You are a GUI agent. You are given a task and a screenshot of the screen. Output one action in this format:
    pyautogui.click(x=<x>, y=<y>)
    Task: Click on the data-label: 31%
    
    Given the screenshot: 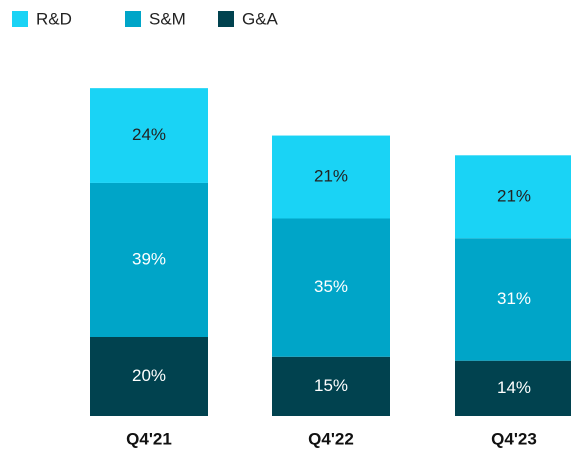 What is the action you would take?
    pyautogui.click(x=514, y=298)
    